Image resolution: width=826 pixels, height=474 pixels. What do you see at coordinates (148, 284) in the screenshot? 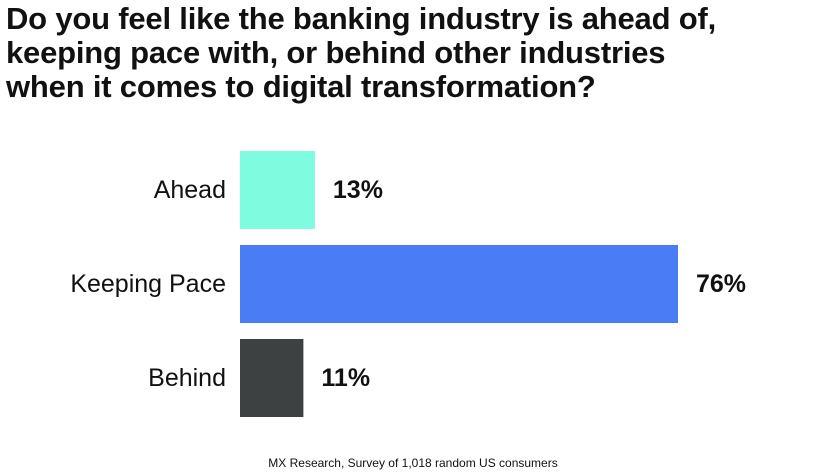
I see `category-label-keeping-pace: Keeping Pace` at bounding box center [148, 284].